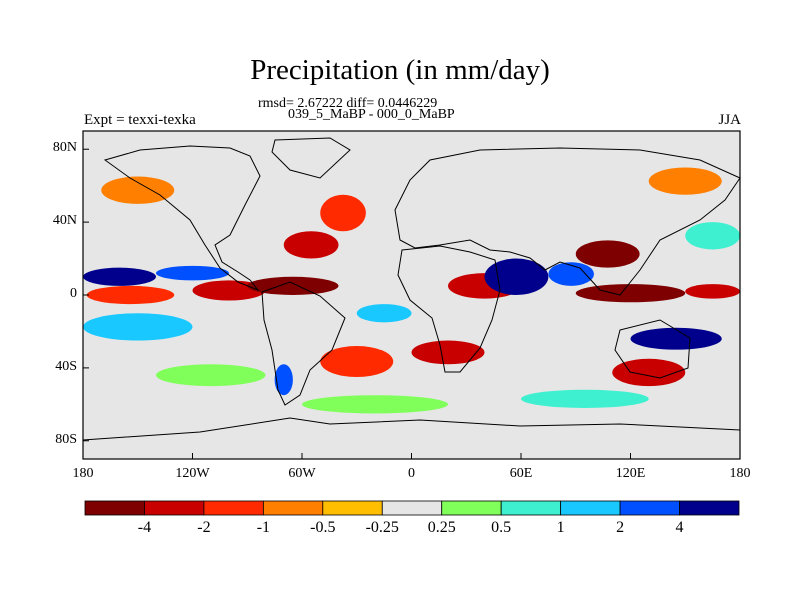 This screenshot has width=800, height=600. I want to click on greenland-outline, so click(311, 158).